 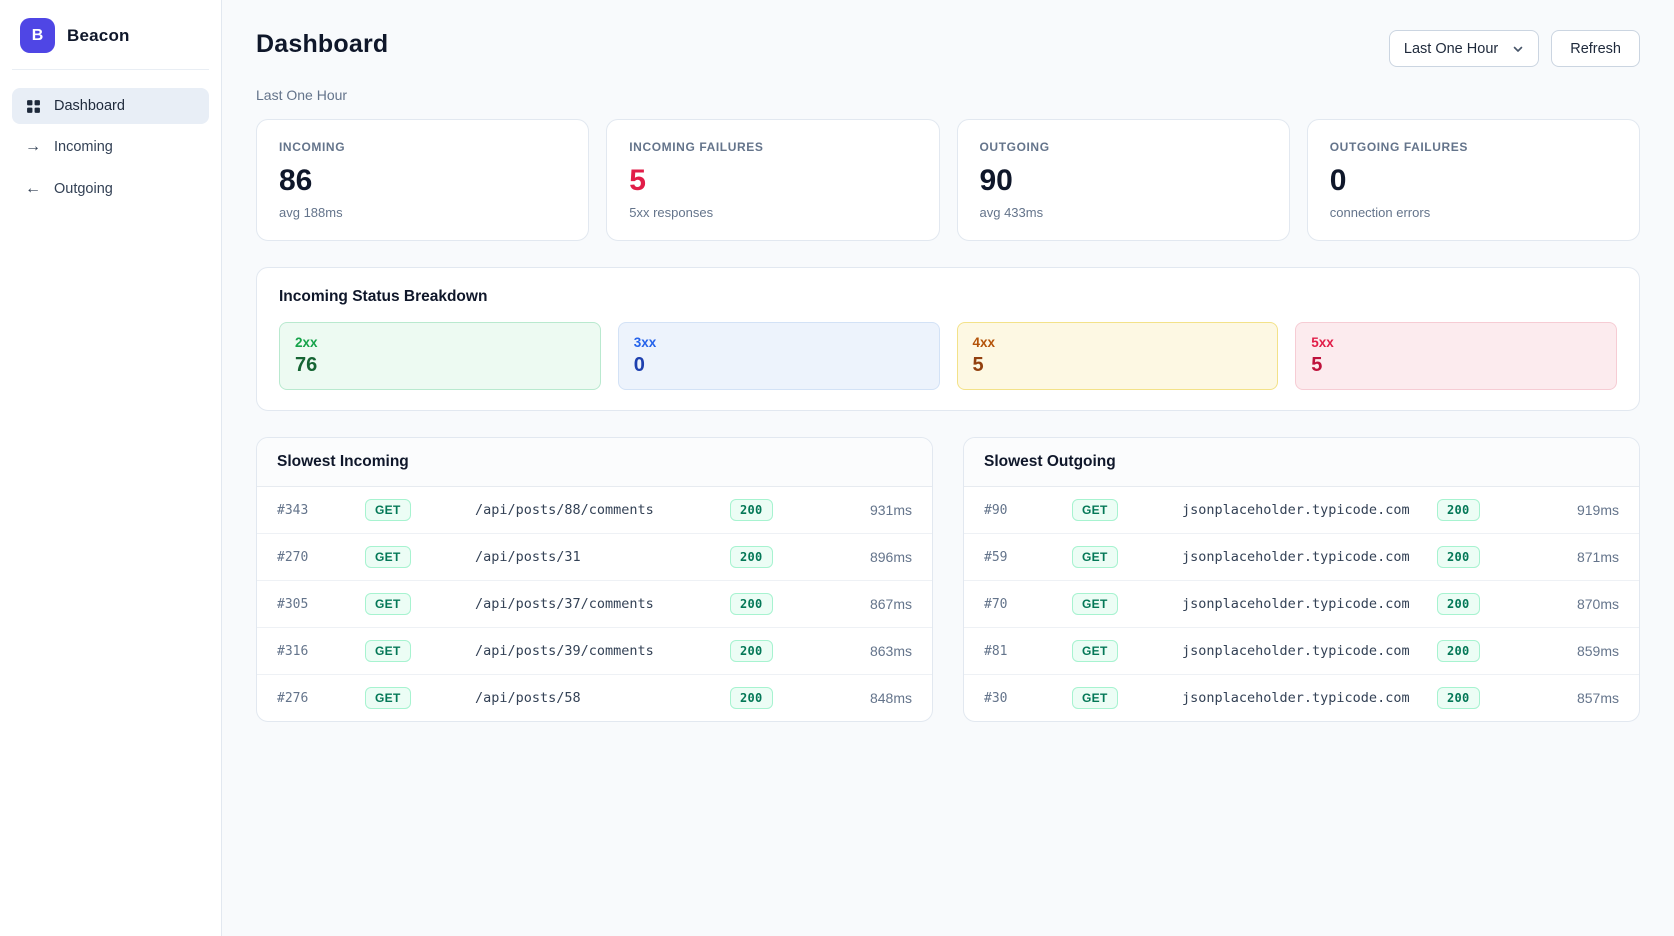 I want to click on stat-value: 0, so click(x=1338, y=180).